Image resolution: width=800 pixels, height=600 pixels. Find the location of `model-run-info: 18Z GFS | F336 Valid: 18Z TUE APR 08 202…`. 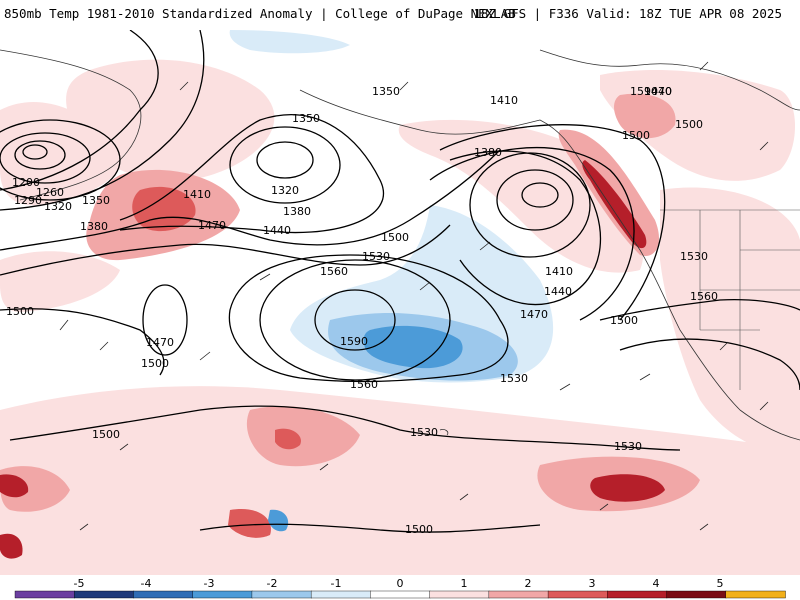

model-run-info: 18Z GFS | F336 Valid: 18Z TUE APR 08 202… is located at coordinates (627, 13).